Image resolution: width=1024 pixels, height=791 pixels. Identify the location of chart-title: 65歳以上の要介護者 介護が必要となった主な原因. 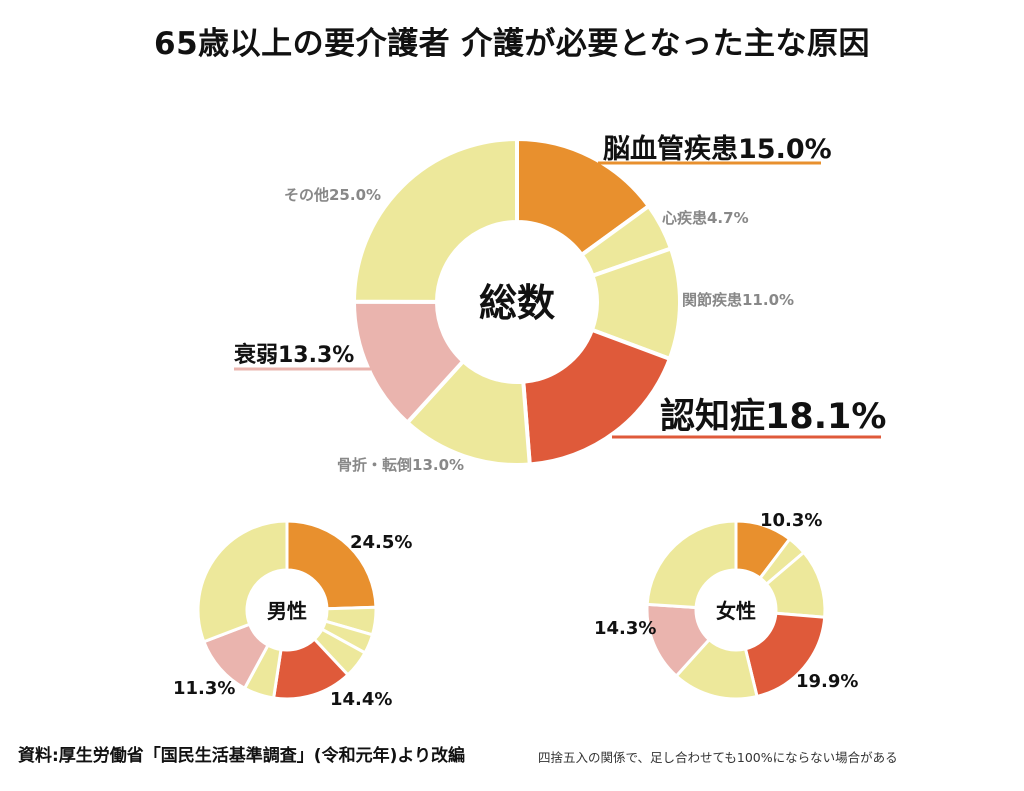
(512, 44).